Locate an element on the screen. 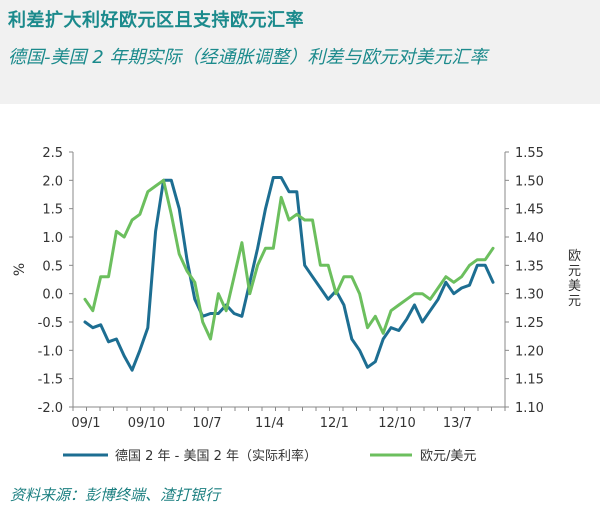 The image size is (600, 513). left-tick-label: -1.5 is located at coordinates (50, 380).